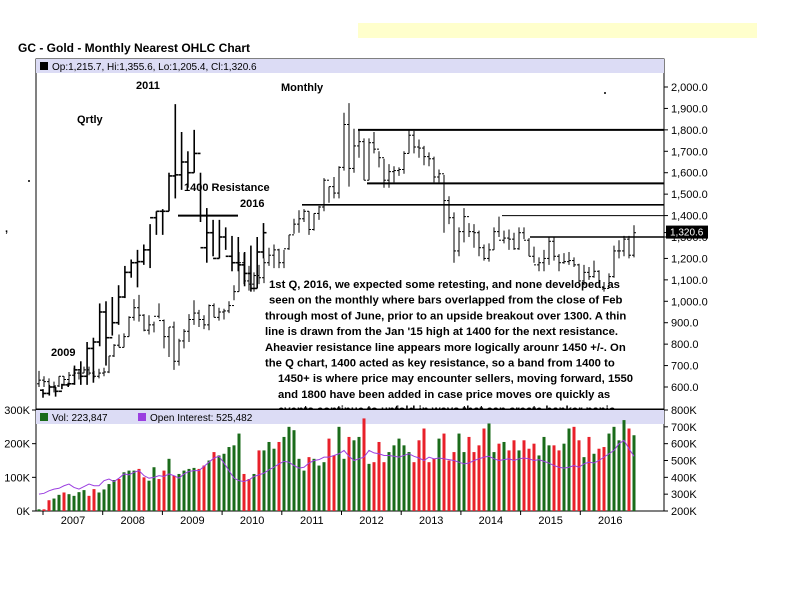  I want to click on volume-tick-label: 100K, so click(17, 478).